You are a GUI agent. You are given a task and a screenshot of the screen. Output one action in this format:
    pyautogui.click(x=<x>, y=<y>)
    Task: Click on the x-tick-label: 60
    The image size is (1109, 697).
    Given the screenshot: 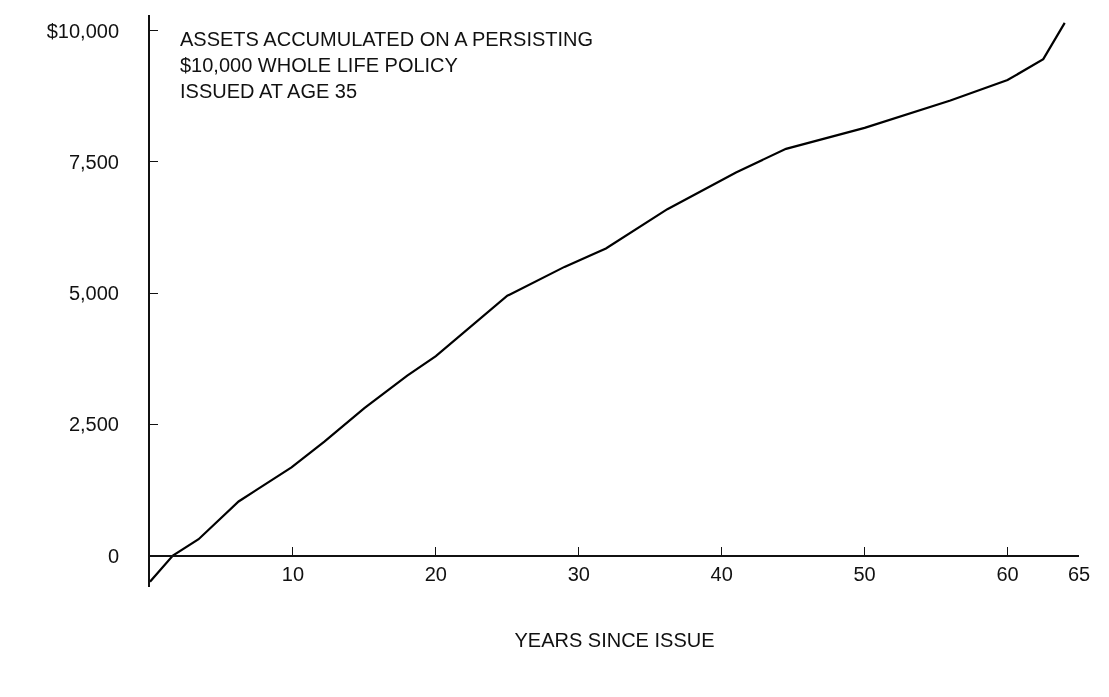 What is the action you would take?
    pyautogui.click(x=1007, y=573)
    